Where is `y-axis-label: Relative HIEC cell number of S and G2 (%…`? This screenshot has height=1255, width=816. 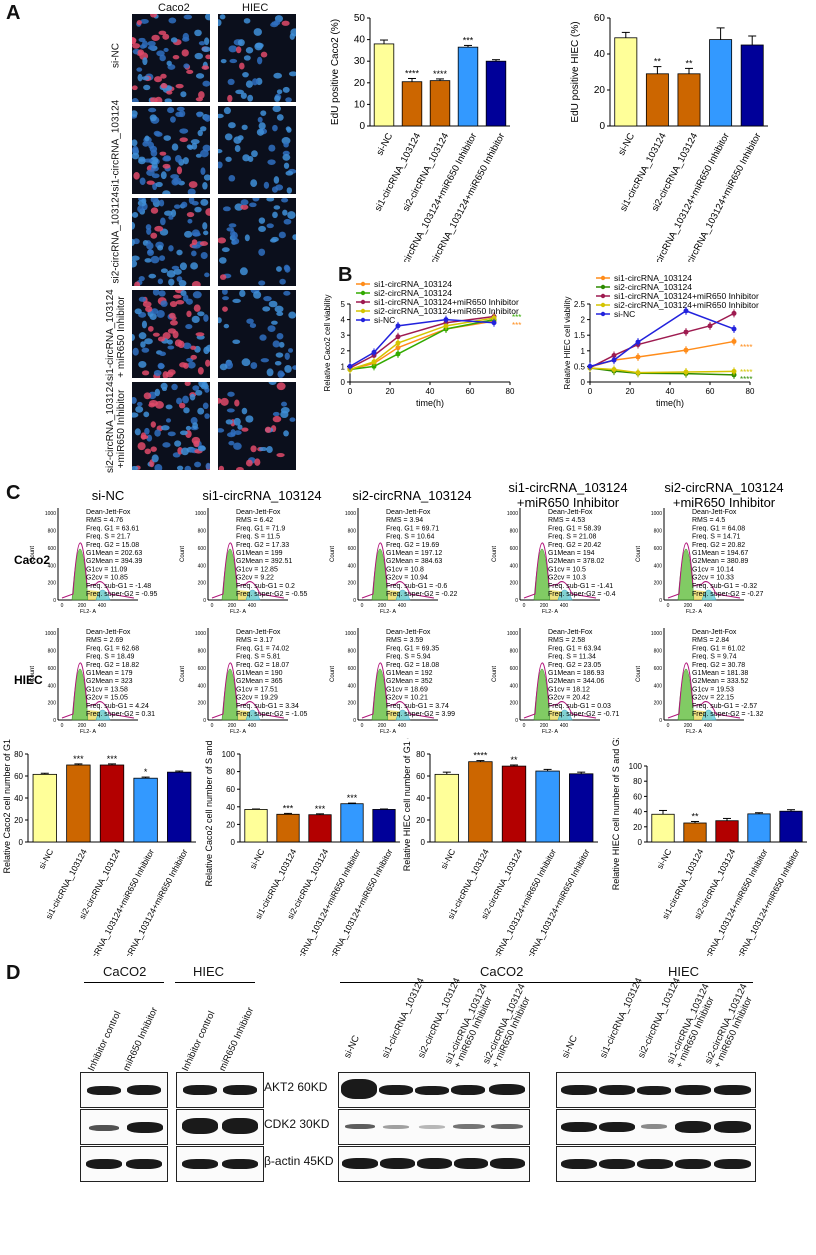 y-axis-label: Relative HIEC cell number of S and G2 (%… is located at coordinates (616, 814).